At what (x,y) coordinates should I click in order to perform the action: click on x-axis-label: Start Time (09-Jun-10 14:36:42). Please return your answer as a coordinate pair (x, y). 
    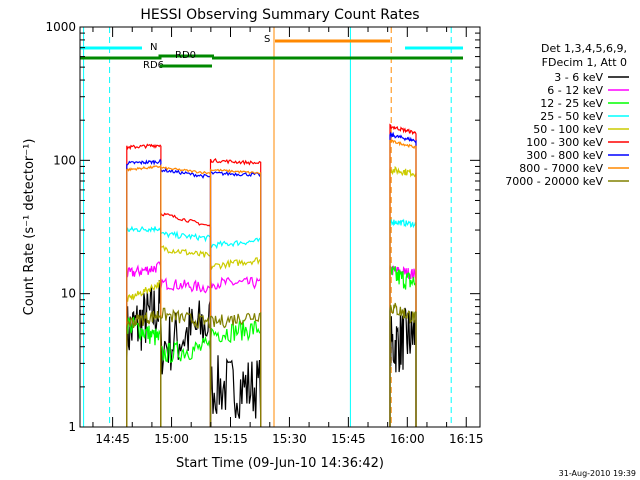
    Looking at the image, I should click on (280, 463).